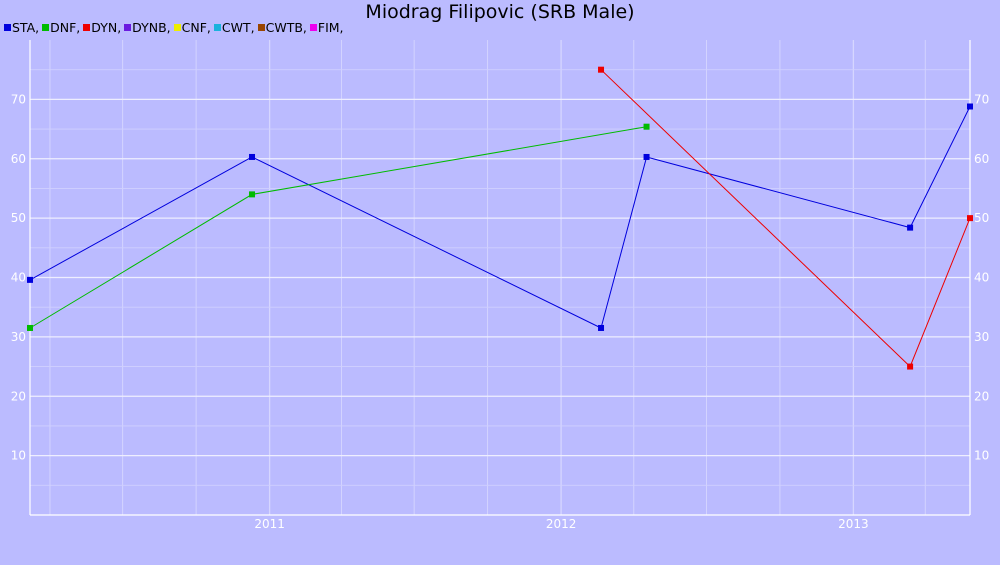  Describe the element at coordinates (981, 337) in the screenshot. I see `y-tick-label-right: 30` at that location.